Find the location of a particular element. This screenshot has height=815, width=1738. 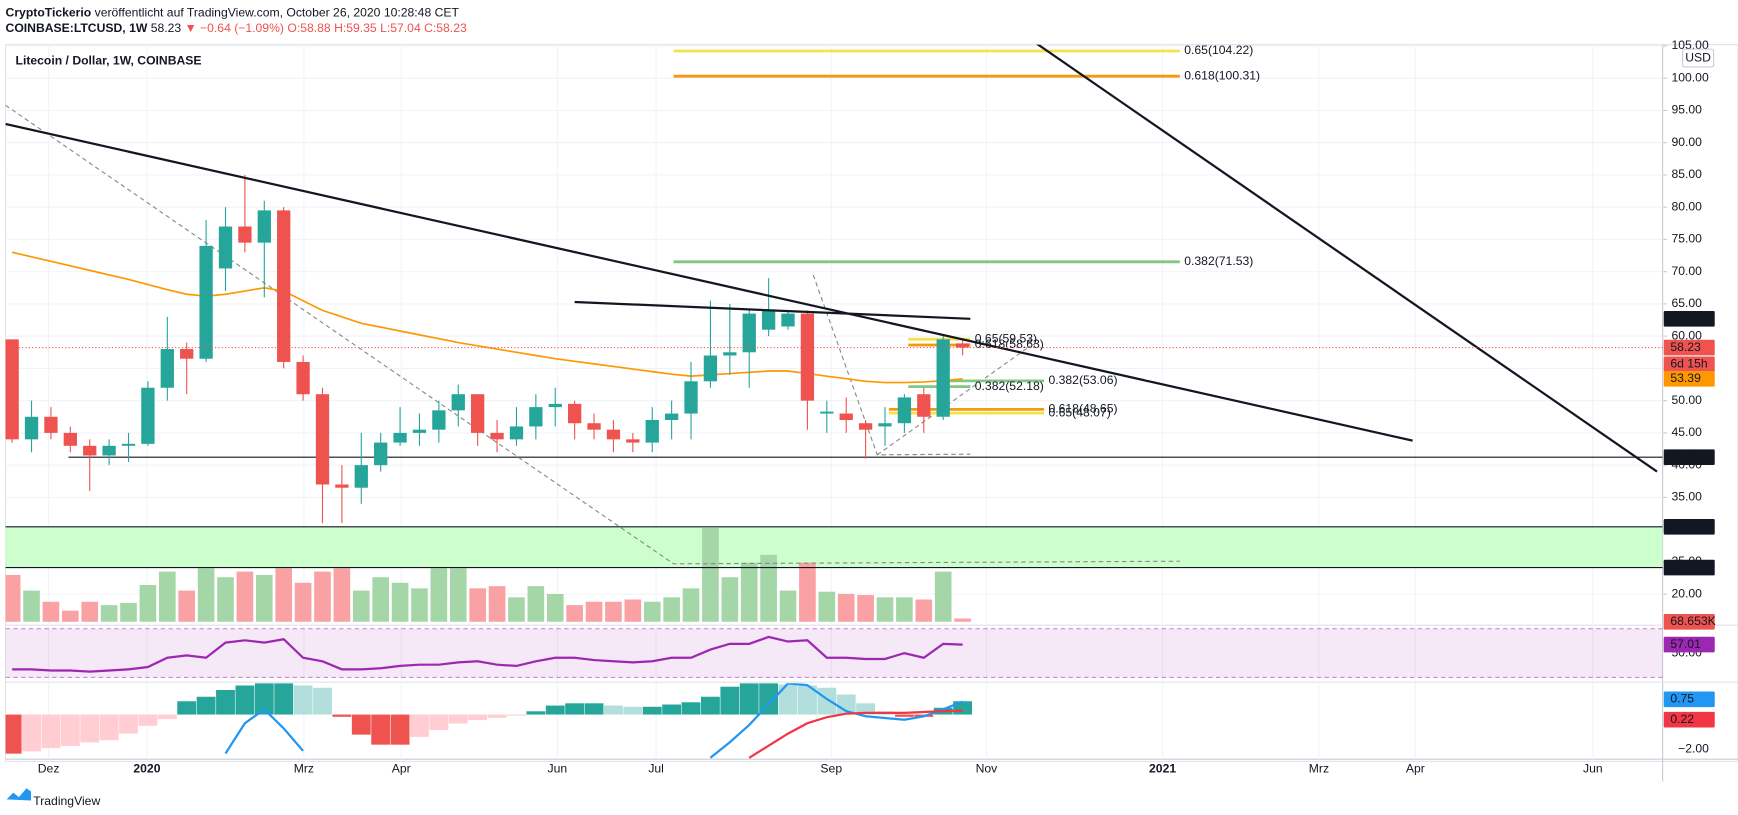

x-tick-label: Jul is located at coordinates (656, 768).